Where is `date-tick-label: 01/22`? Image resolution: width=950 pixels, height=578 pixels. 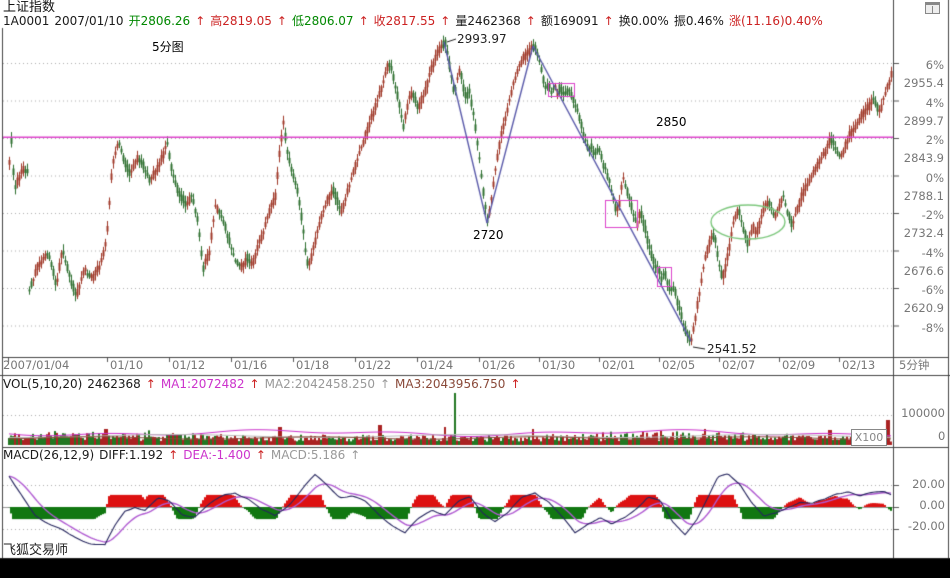 date-tick-label: 01/22 is located at coordinates (375, 365).